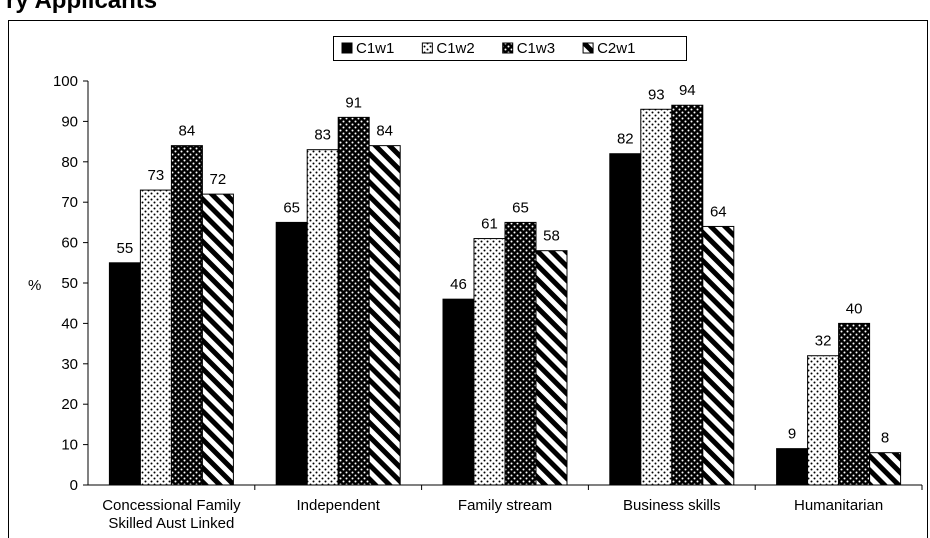 This screenshot has height=538, width=930. What do you see at coordinates (69, 323) in the screenshot?
I see `y-tick-label: 40` at bounding box center [69, 323].